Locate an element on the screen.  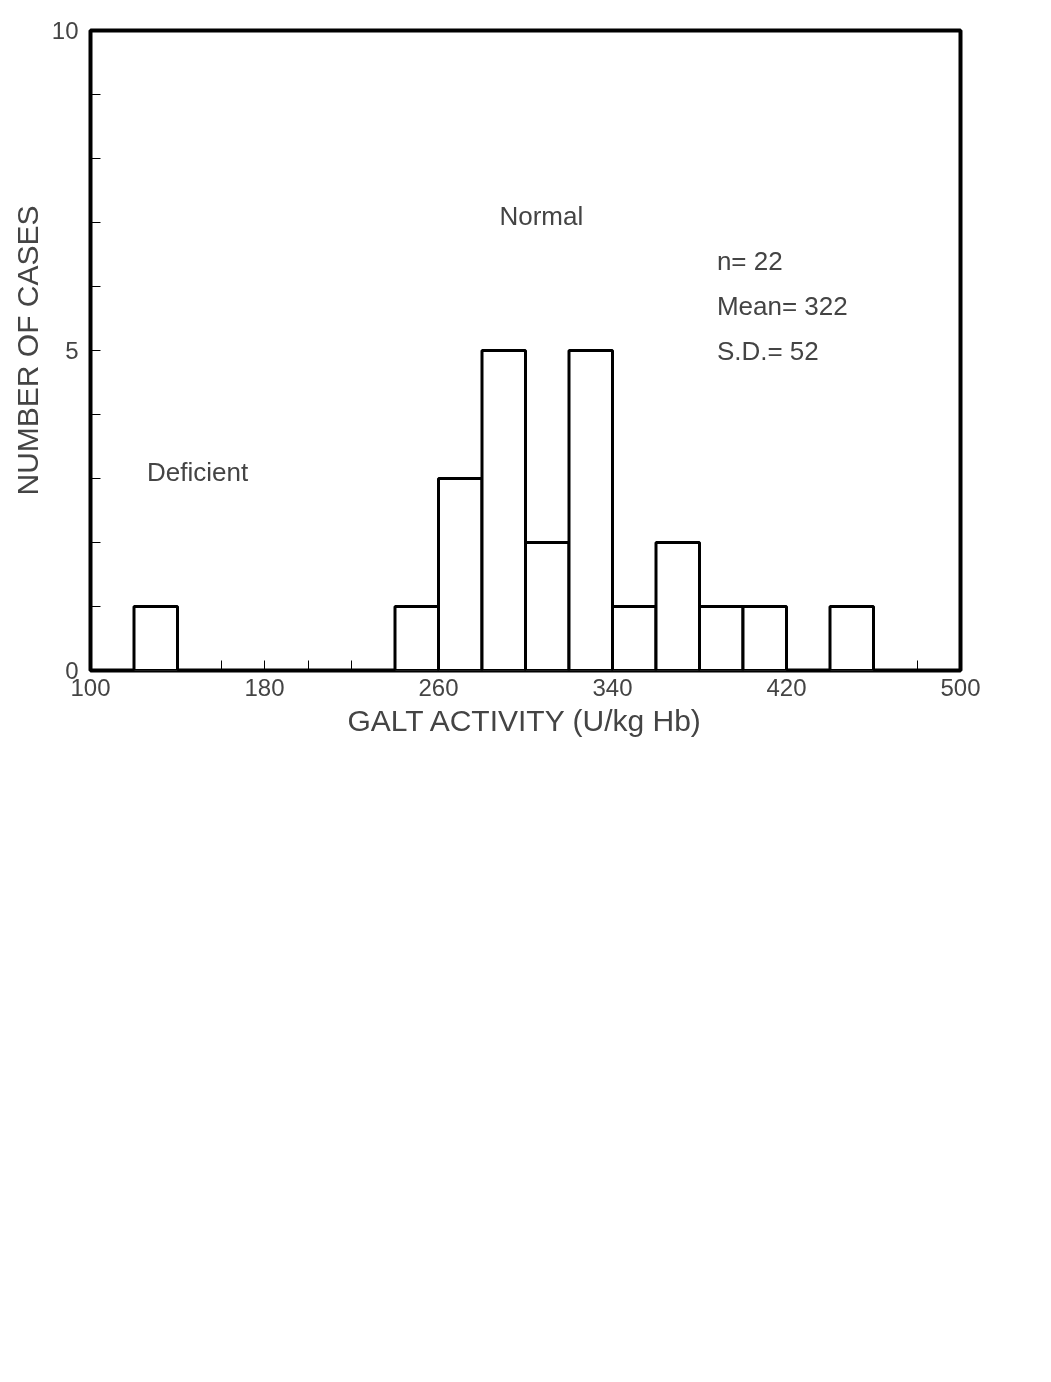
x-tick-label: 260 is located at coordinates (438, 687).